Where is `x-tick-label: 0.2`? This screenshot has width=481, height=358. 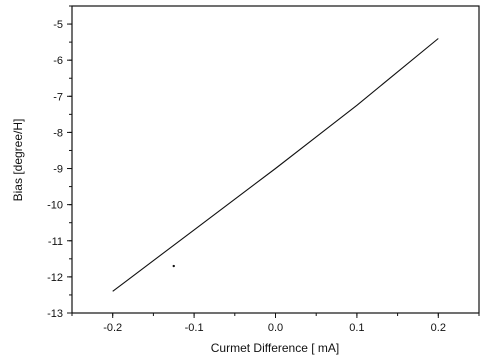
x-tick-label: 0.2 is located at coordinates (438, 328).